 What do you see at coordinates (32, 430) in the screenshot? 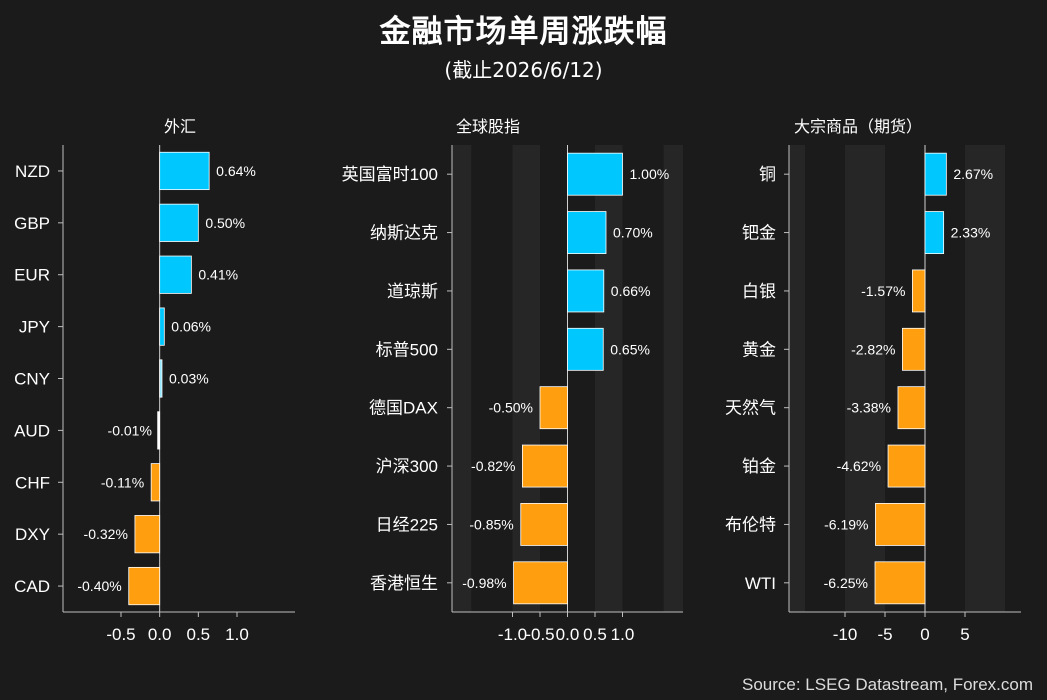
I see `category-label: AUD` at bounding box center [32, 430].